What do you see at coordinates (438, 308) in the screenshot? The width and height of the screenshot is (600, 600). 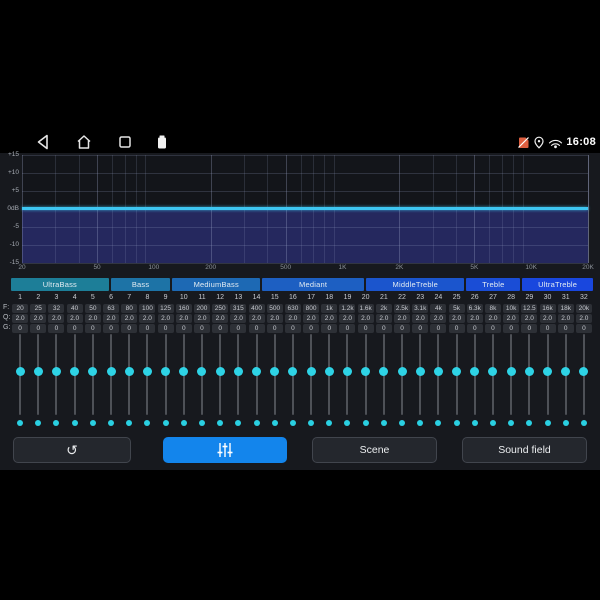 I see `freq-value-box-cell: 4k` at bounding box center [438, 308].